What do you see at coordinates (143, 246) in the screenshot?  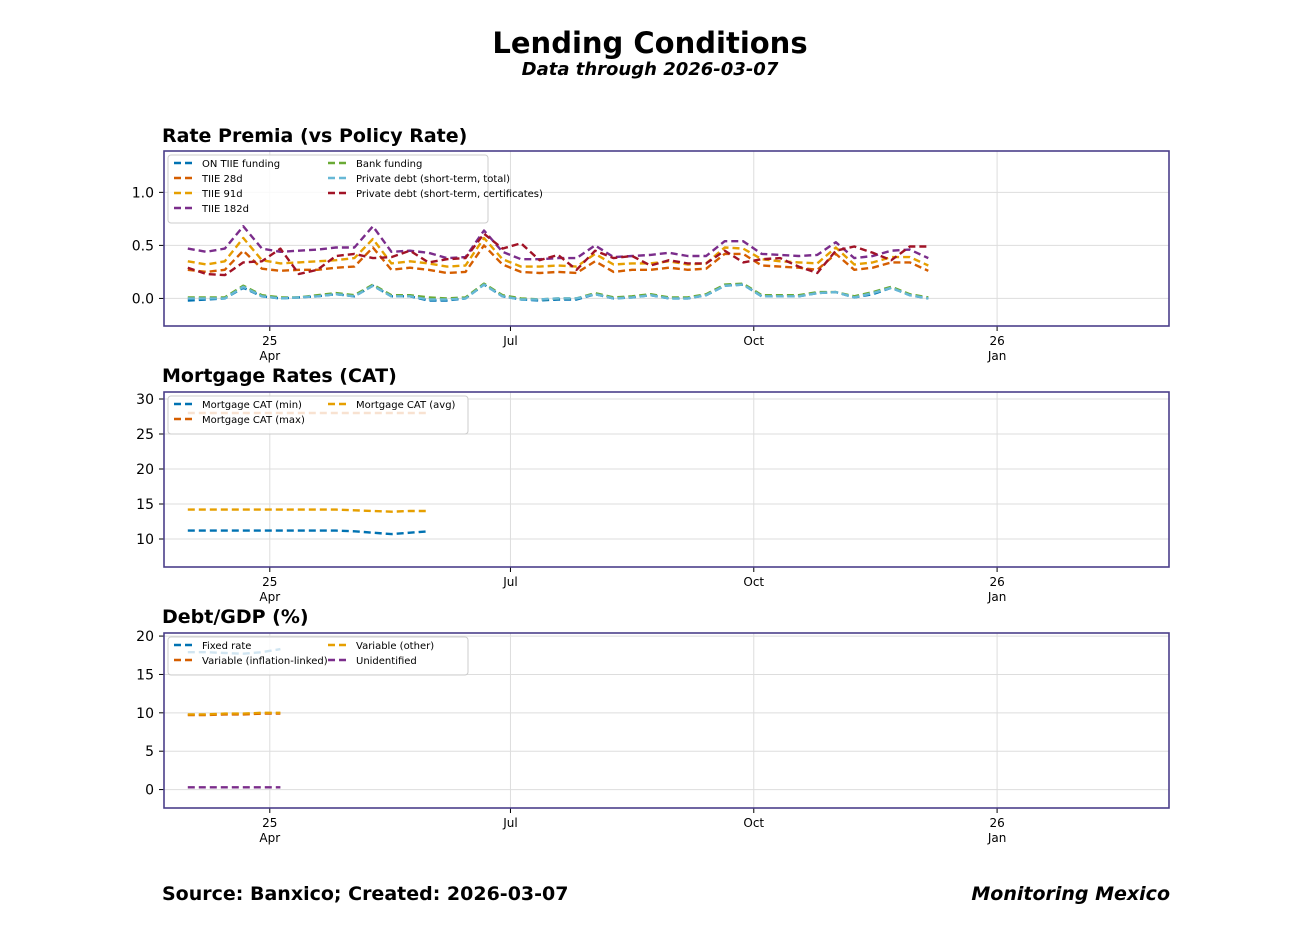 I see `y-tick-label: 0.5` at bounding box center [143, 246].